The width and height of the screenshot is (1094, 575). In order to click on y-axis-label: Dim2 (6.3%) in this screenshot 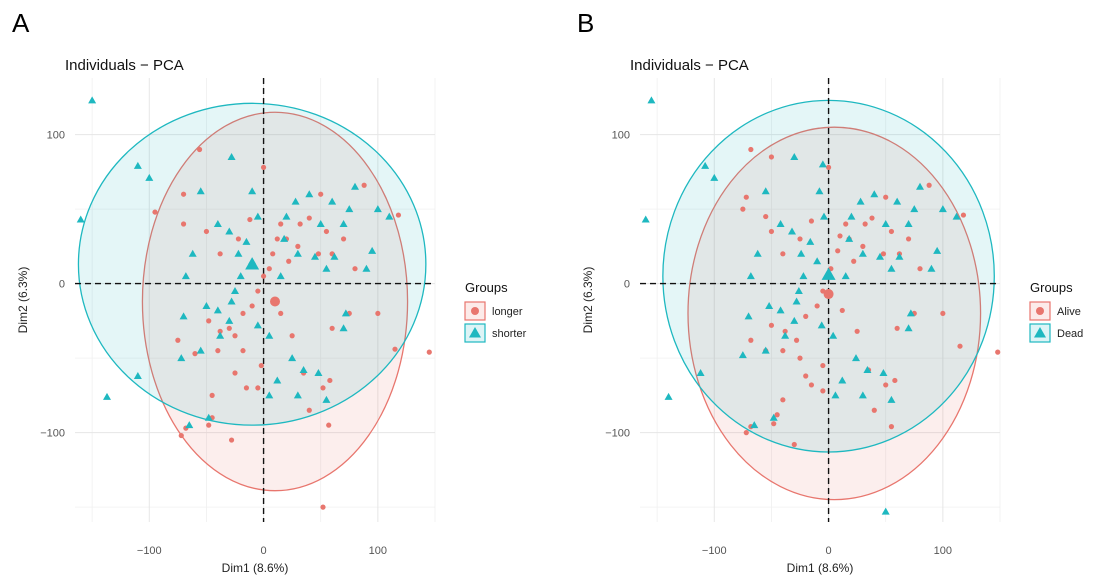, I will do `click(588, 300)`.